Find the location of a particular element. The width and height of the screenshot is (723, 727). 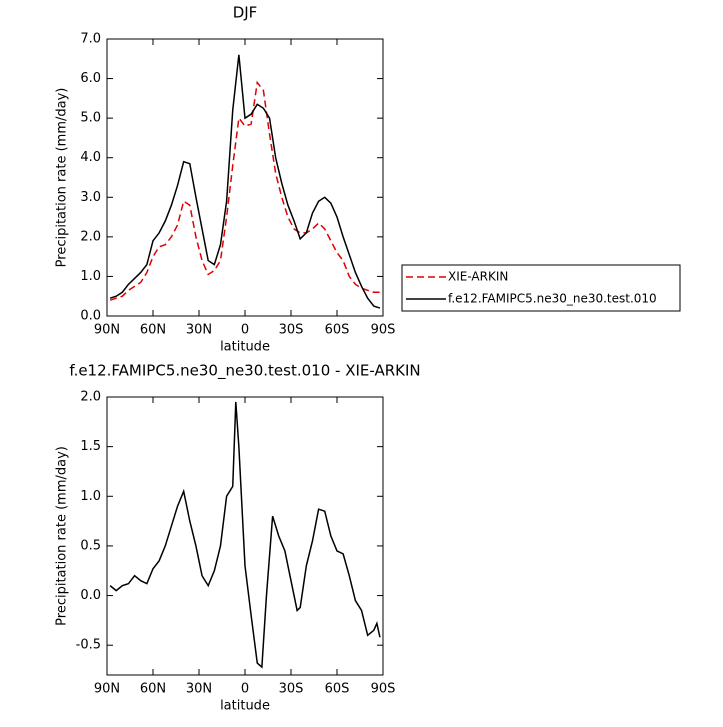

legend-box is located at coordinates (541, 288).